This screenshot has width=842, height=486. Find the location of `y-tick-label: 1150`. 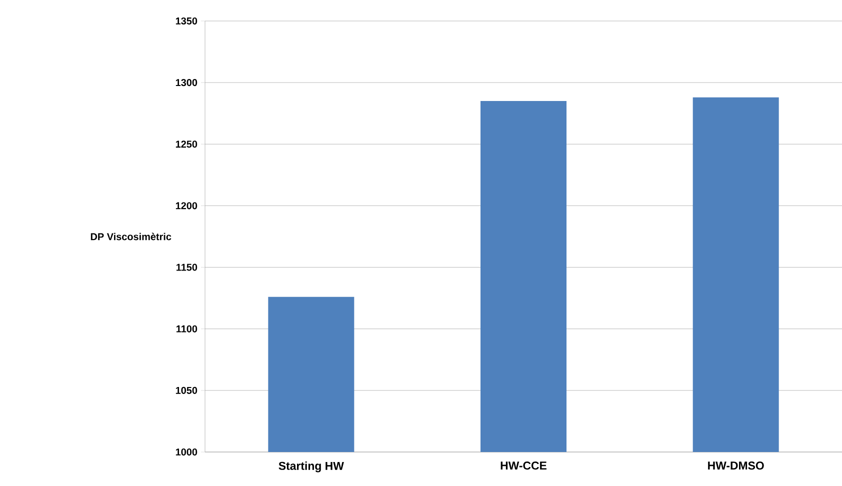

y-tick-label: 1150 is located at coordinates (187, 267).